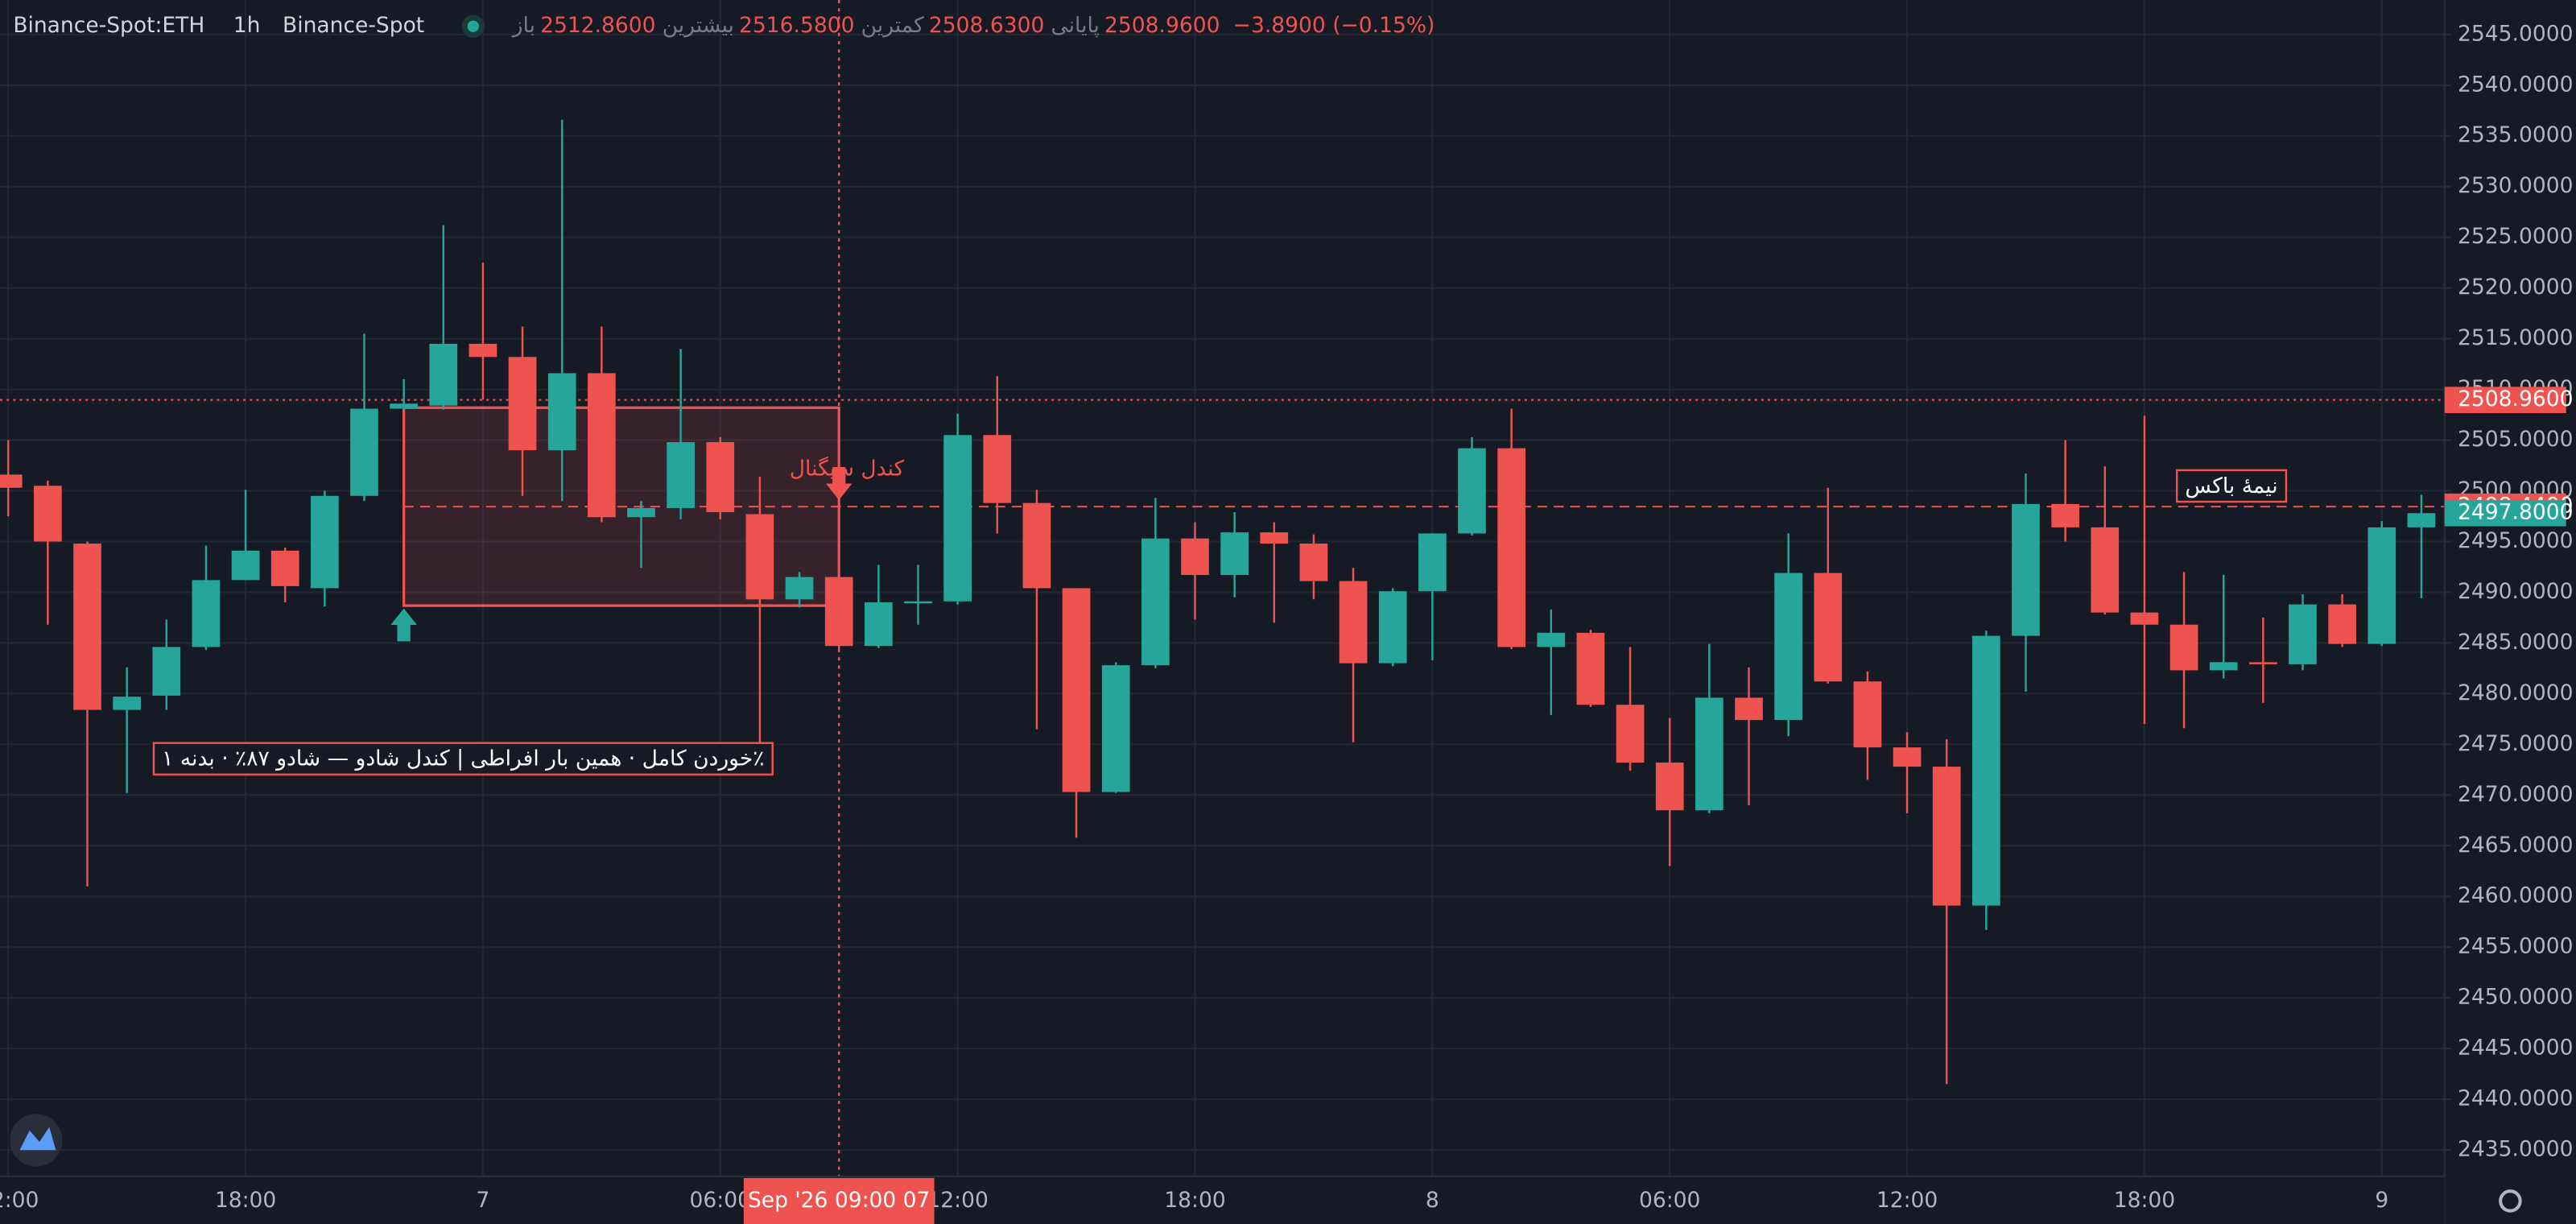 This screenshot has width=2576, height=1224. What do you see at coordinates (483, 1200) in the screenshot?
I see `x-tick-label: 7` at bounding box center [483, 1200].